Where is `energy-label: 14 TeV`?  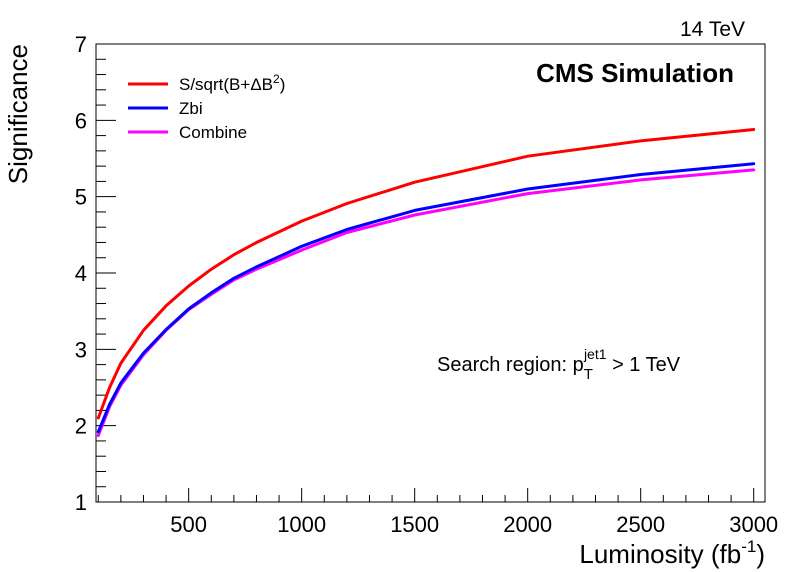
energy-label: 14 TeV is located at coordinates (712, 29).